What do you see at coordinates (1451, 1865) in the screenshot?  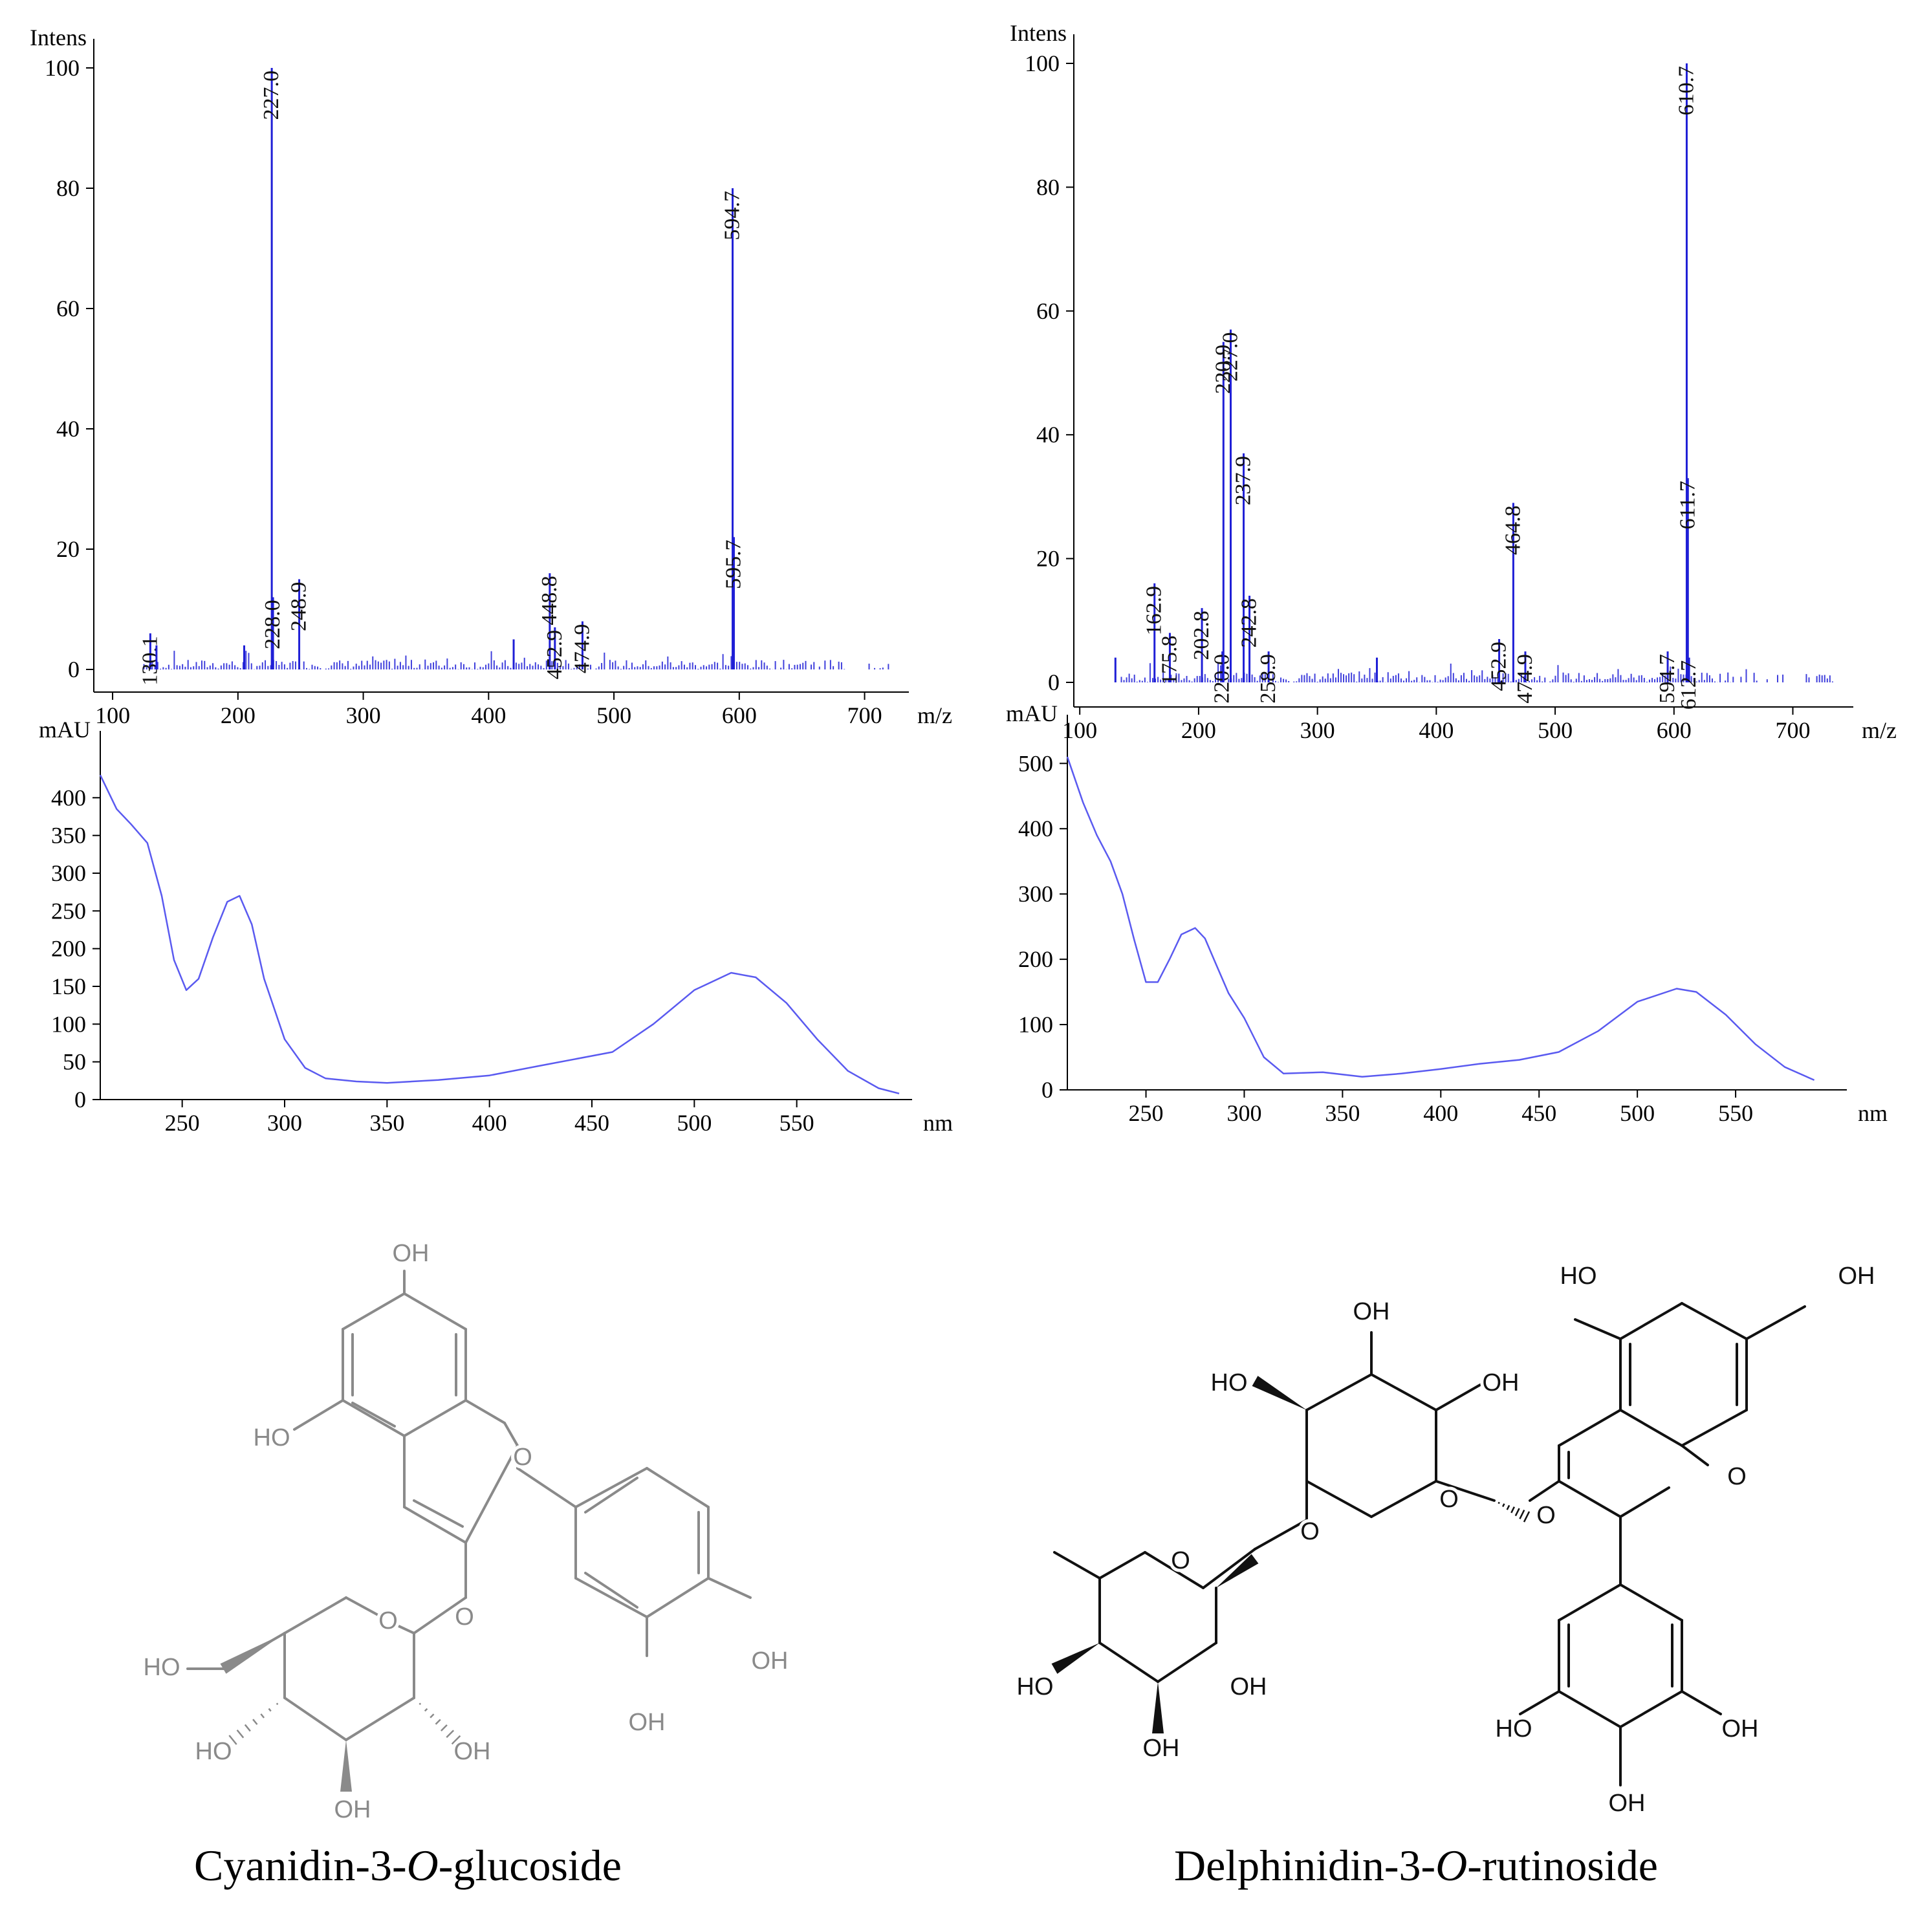 I see `caption-delphinidin-o: O` at bounding box center [1451, 1865].